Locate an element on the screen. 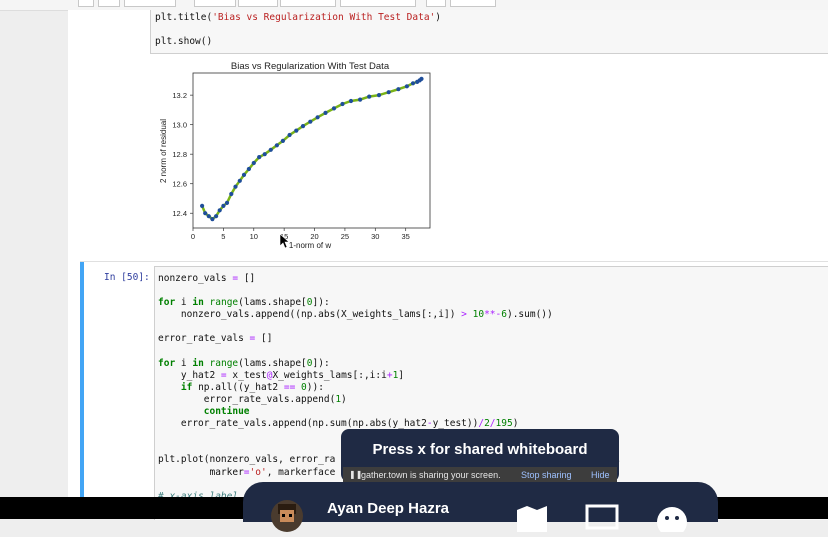  whiteboard-prompt: Press x for shared whiteboard is located at coordinates (480, 449).